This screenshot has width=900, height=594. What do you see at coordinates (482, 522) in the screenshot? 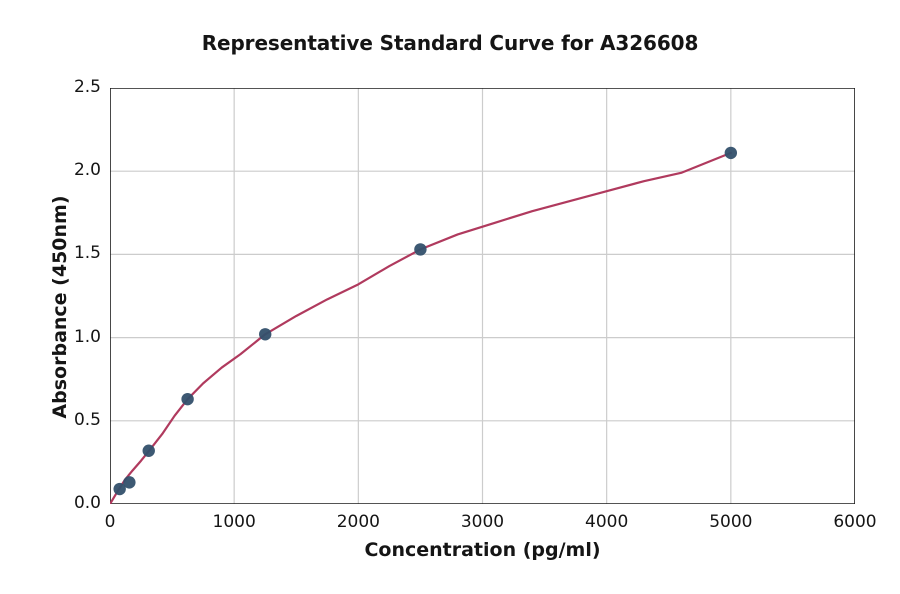
I see `x-tick-label: 3000` at bounding box center [482, 522].